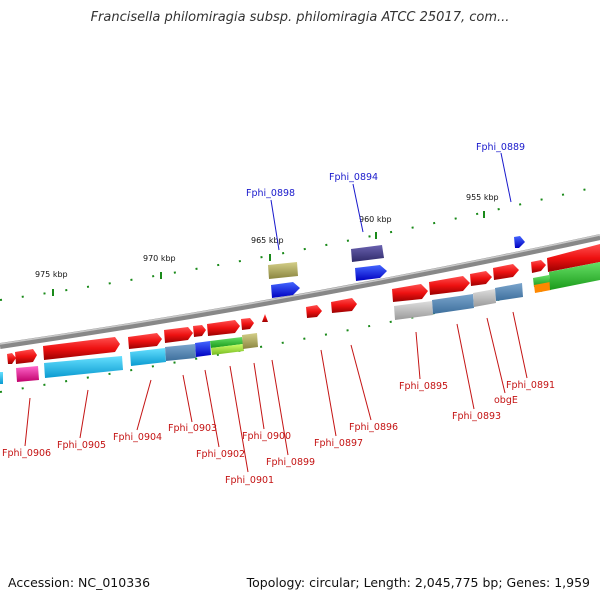 This screenshot has height=600, width=600. I want to click on gene-label-obge: obgE, so click(506, 400).